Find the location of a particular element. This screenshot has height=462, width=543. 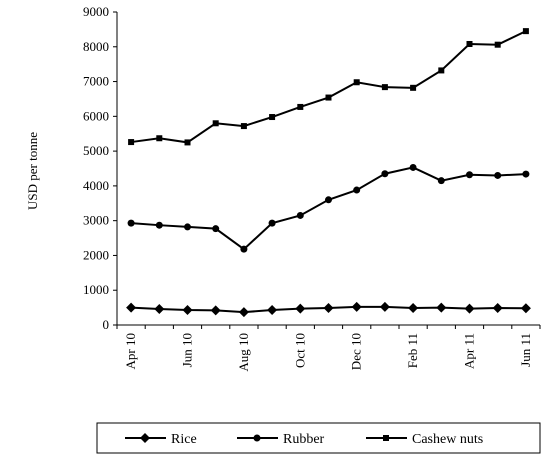

x-tick-label: Feb 11 is located at coordinates (412, 350).